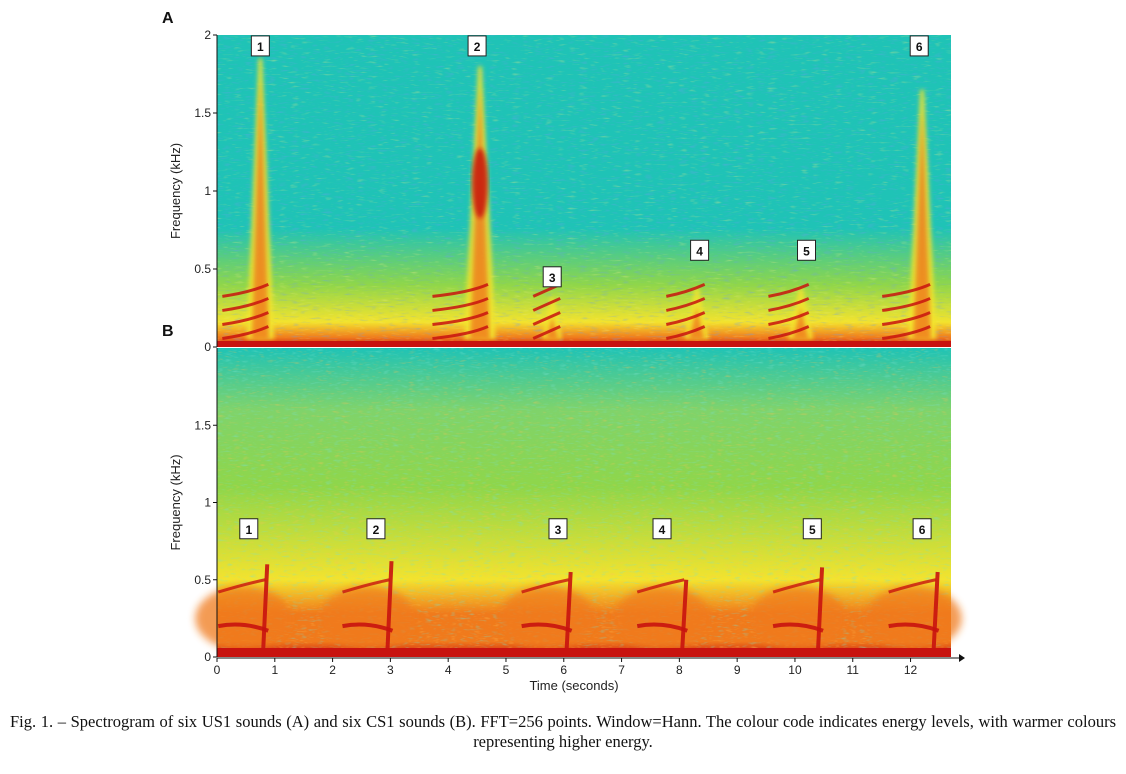  Describe the element at coordinates (175, 502) in the screenshot. I see `y-axis-title-b: Frequency (kHz)` at that location.